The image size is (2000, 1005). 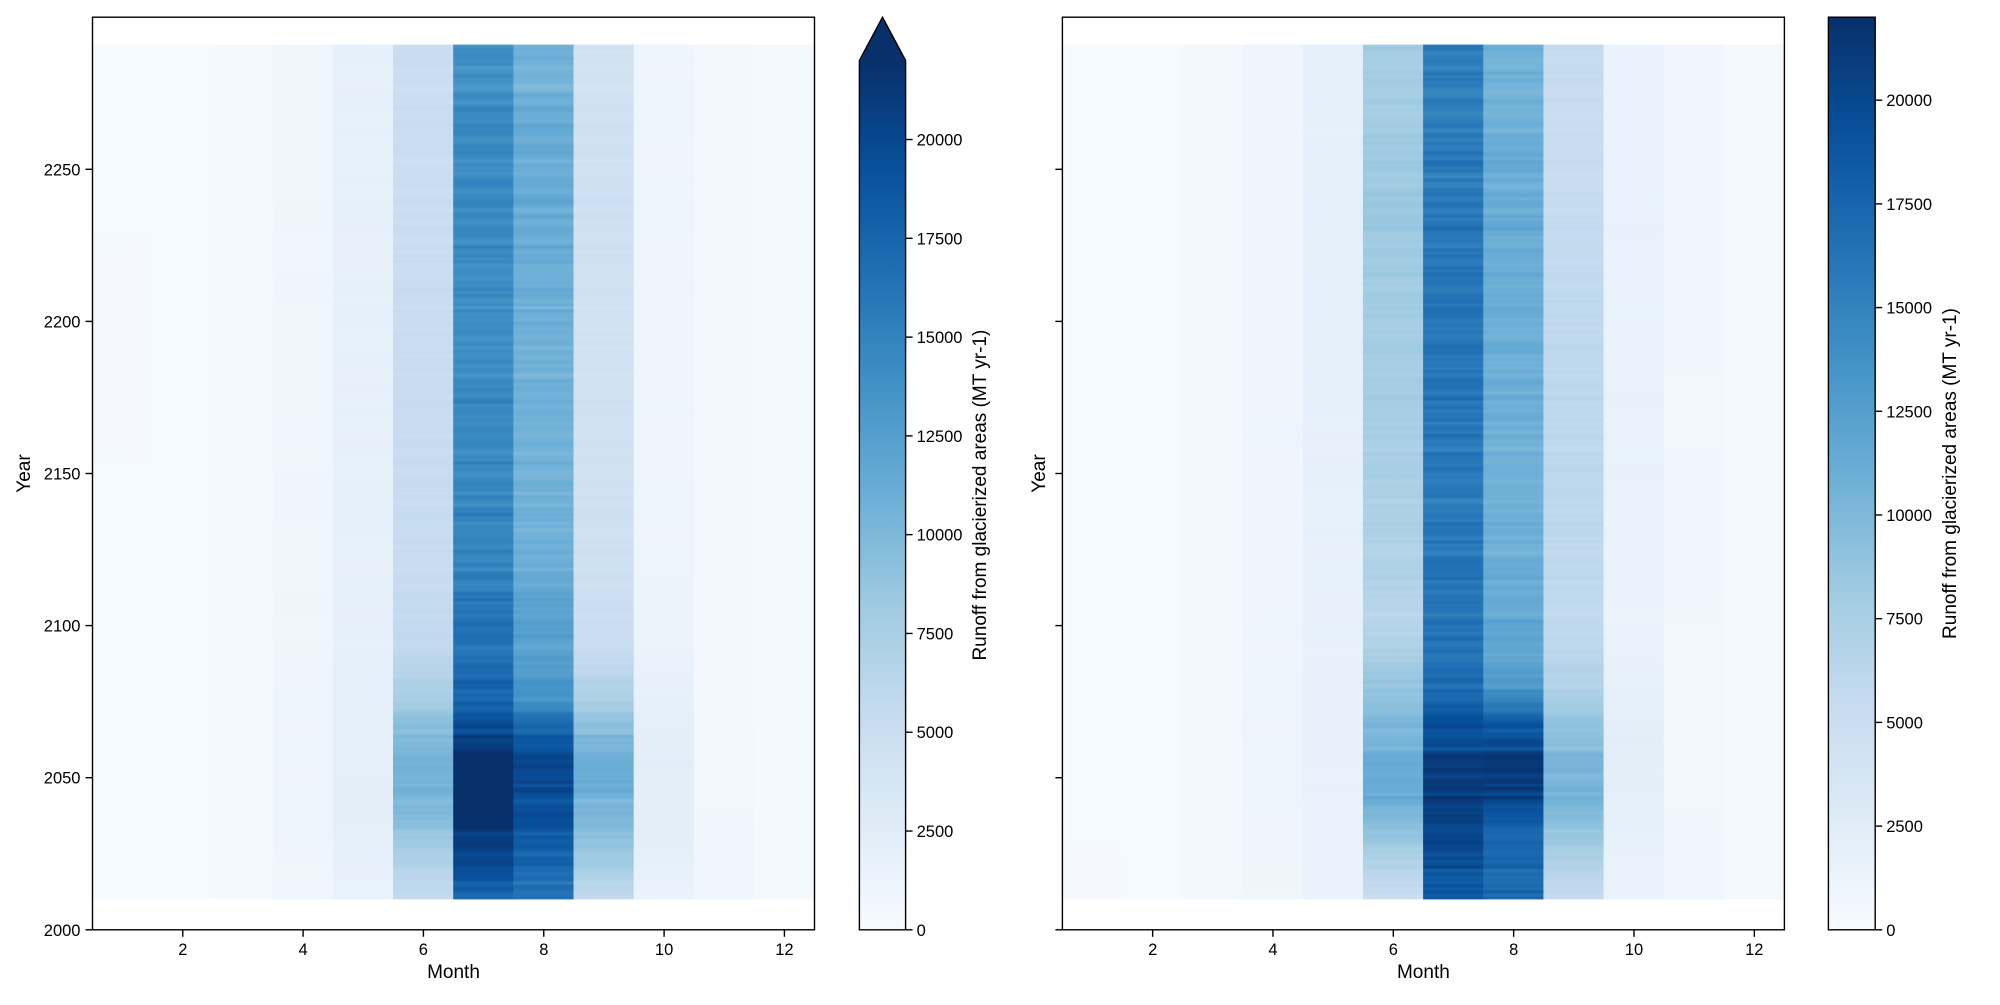 What do you see at coordinates (62, 779) in the screenshot?
I see `svg-text: 2050` at bounding box center [62, 779].